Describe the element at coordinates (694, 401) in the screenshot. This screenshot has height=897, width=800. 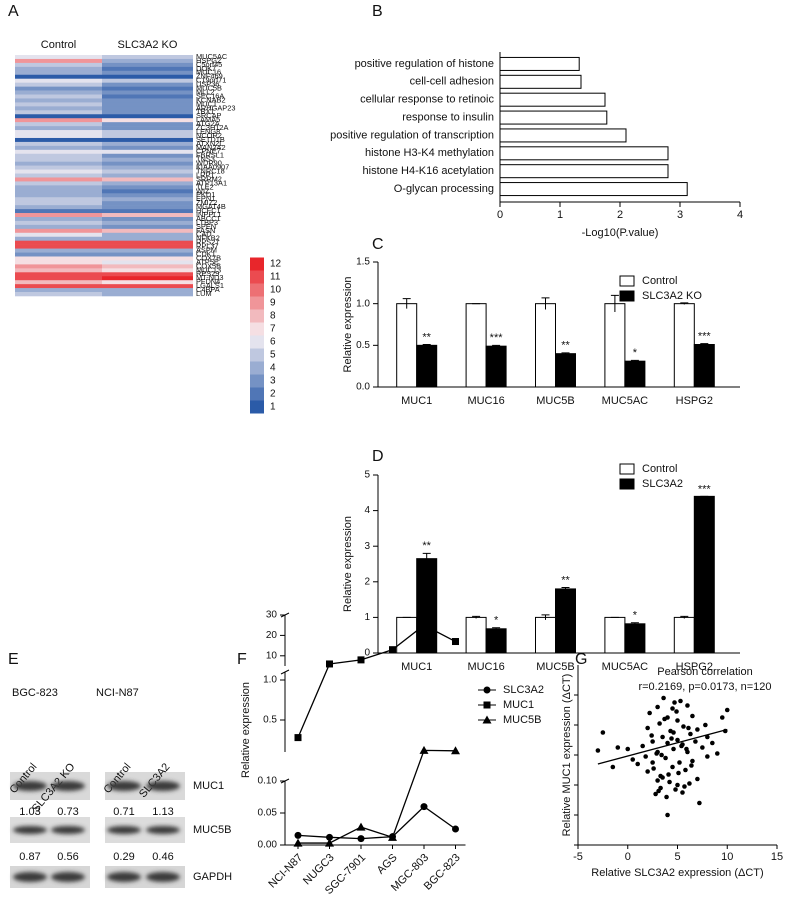
I see `category-label: HSPG2` at that location.